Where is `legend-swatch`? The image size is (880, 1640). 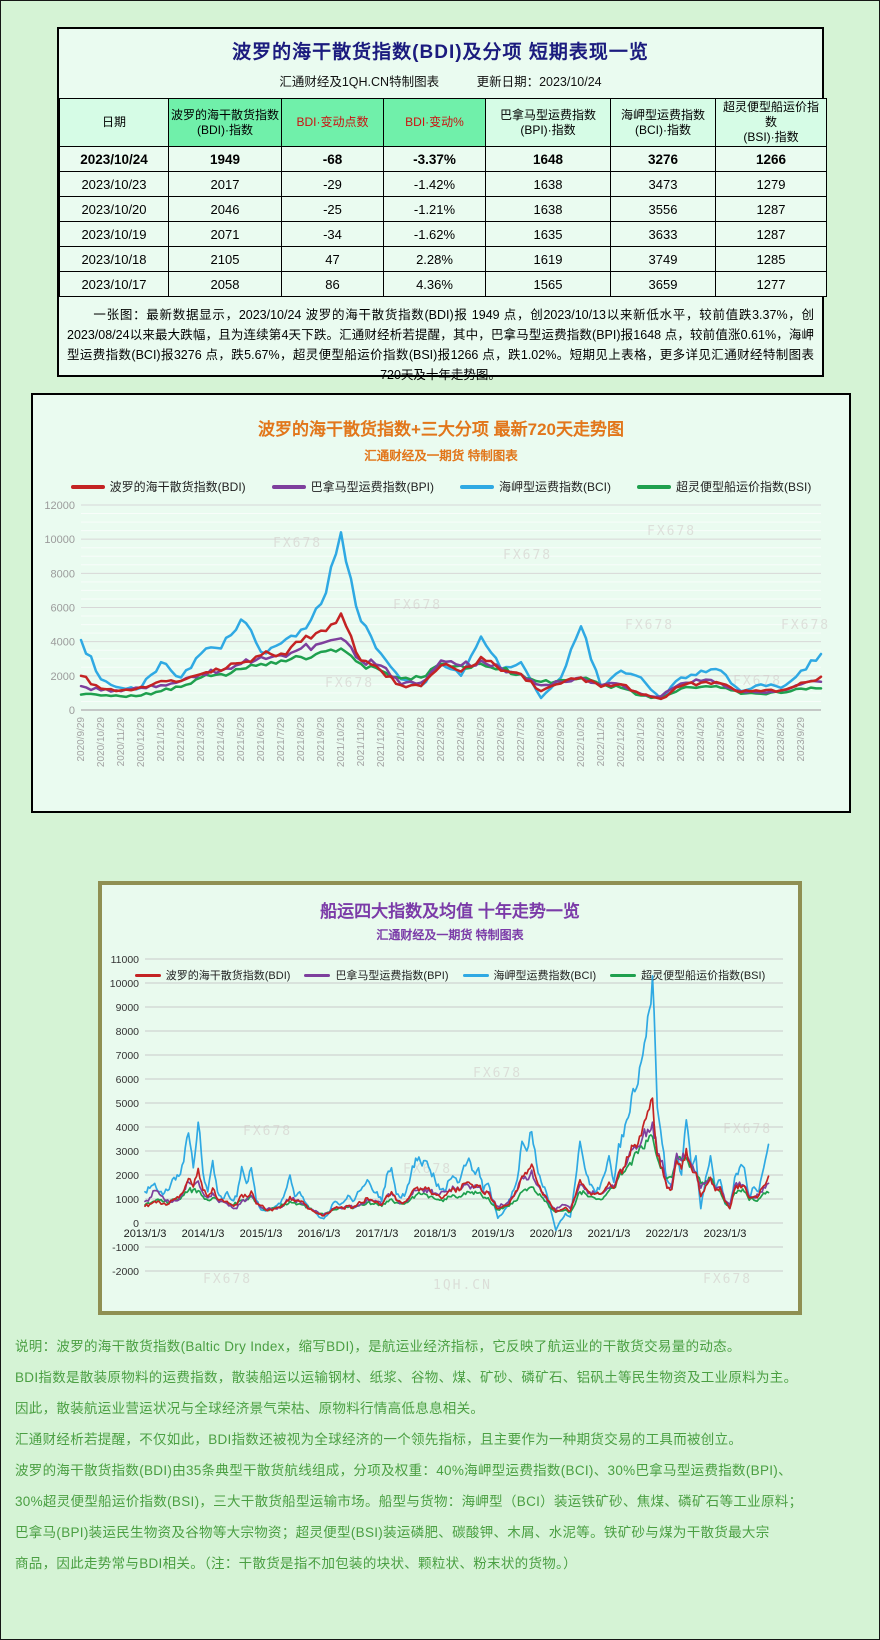
legend-swatch is located at coordinates (288, 486).